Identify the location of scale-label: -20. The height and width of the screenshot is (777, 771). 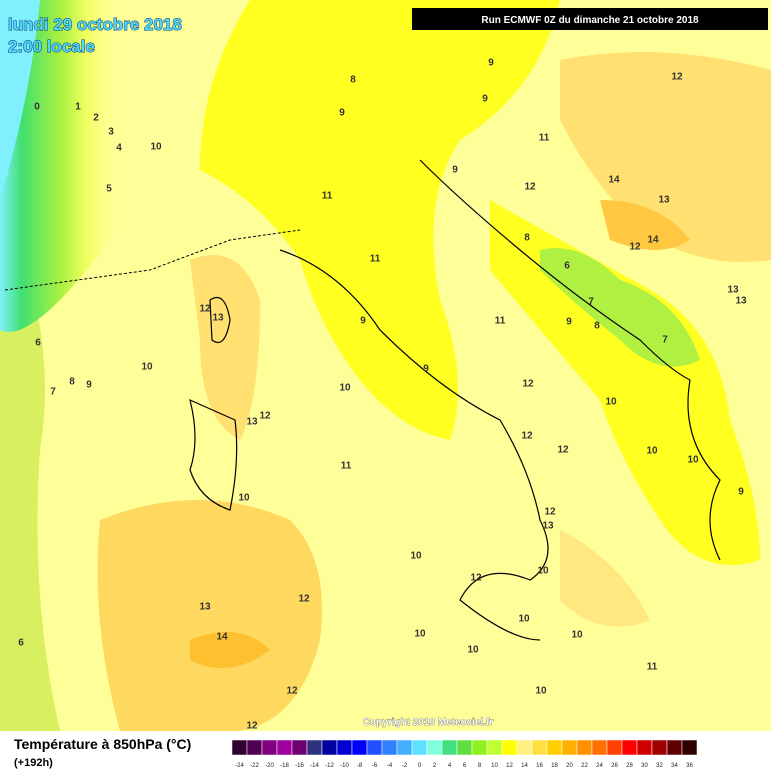
(269, 766).